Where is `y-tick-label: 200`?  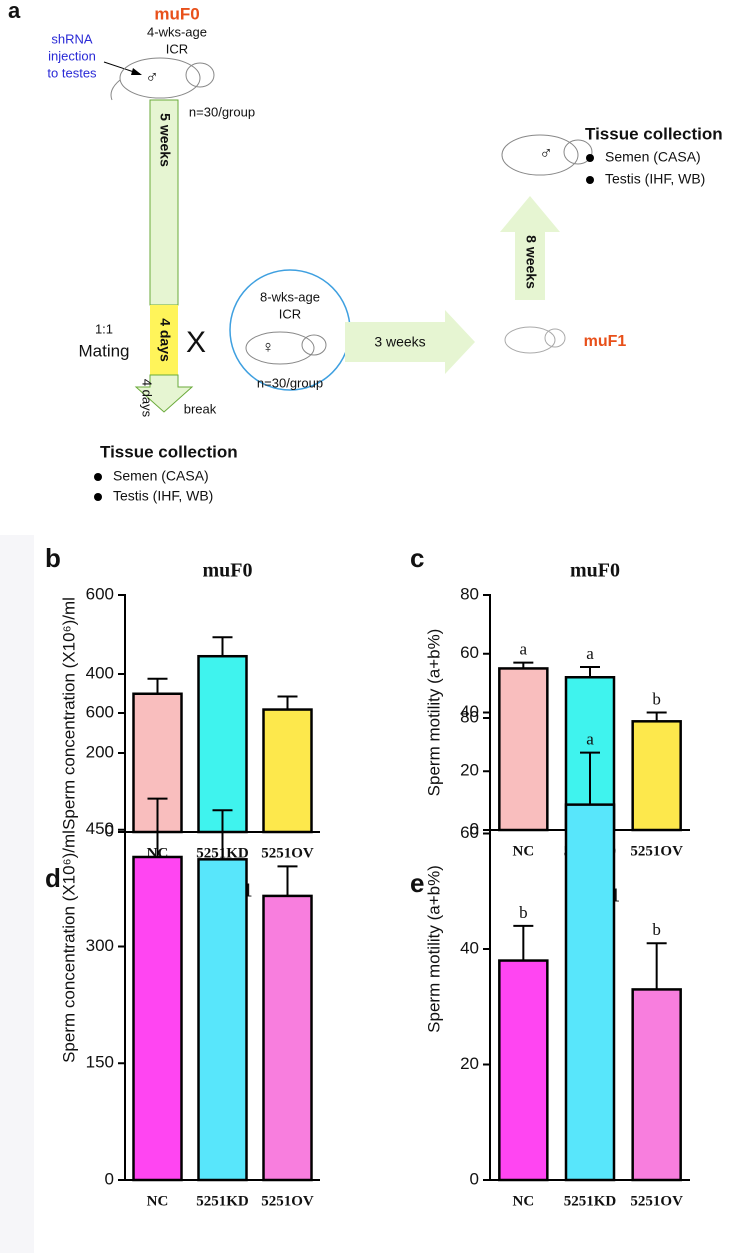 y-tick-label: 200 is located at coordinates (100, 751).